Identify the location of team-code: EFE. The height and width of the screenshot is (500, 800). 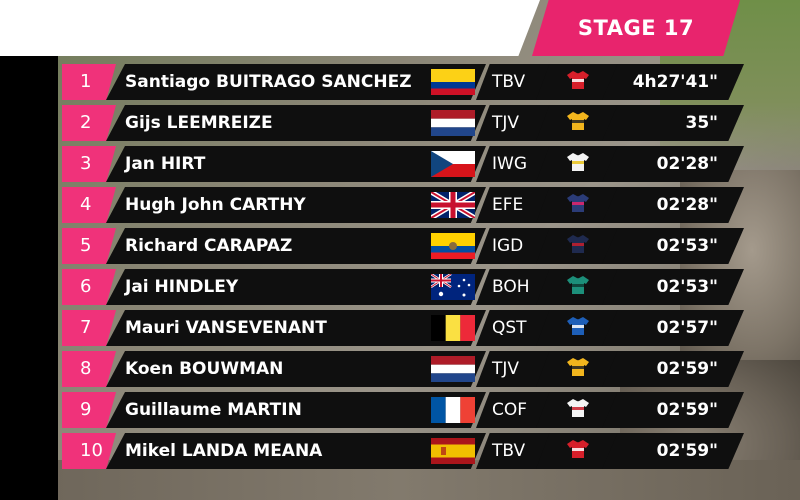
(508, 205).